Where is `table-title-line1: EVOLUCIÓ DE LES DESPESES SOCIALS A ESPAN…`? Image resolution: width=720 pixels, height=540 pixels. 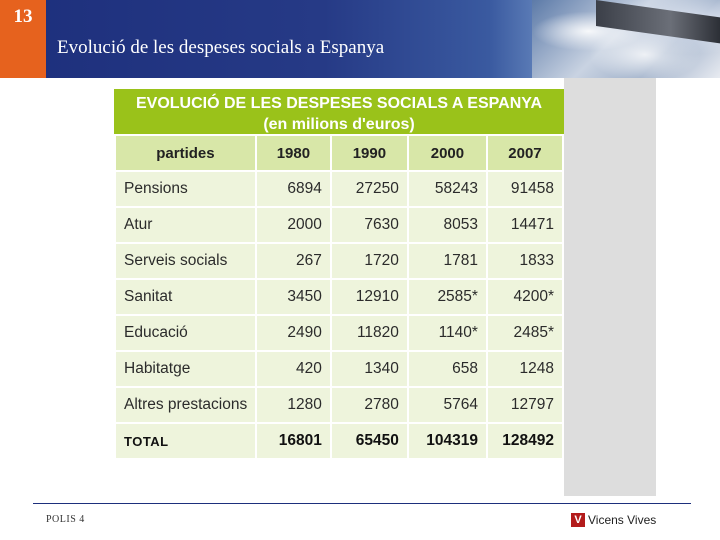
table-title-line1: EVOLUCIÓ DE LES DESPESES SOCIALS A ESPAN… is located at coordinates (338, 103).